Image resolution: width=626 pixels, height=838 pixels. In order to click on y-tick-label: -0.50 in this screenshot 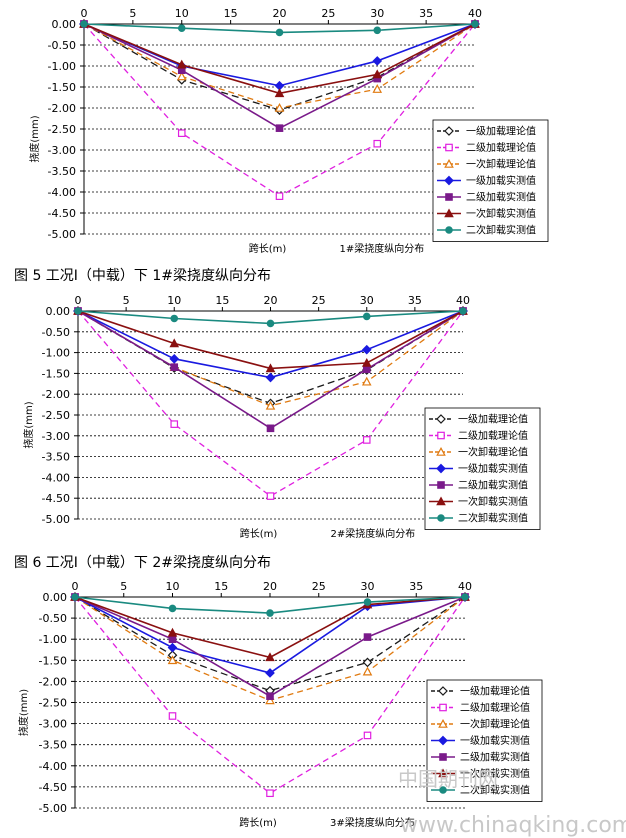, I will do `click(62, 45)`.